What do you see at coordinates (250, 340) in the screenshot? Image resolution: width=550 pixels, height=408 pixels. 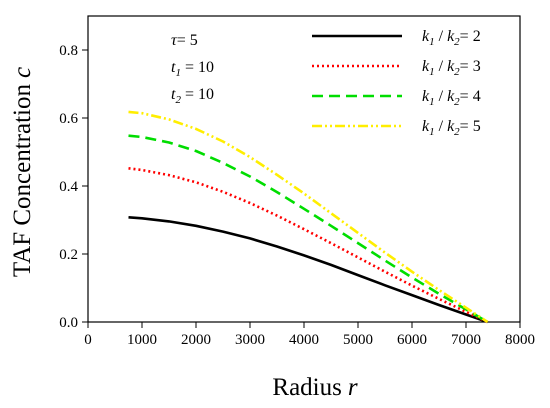 I see `x-tick-label: 3000` at bounding box center [250, 340].